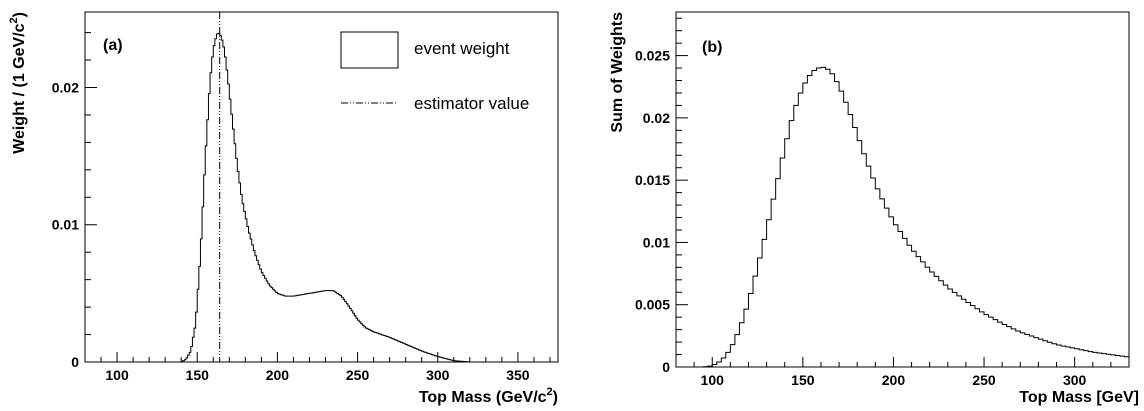 The height and width of the screenshot is (411, 1144). What do you see at coordinates (712, 47) in the screenshot?
I see `panel-b-label: (b)` at bounding box center [712, 47].